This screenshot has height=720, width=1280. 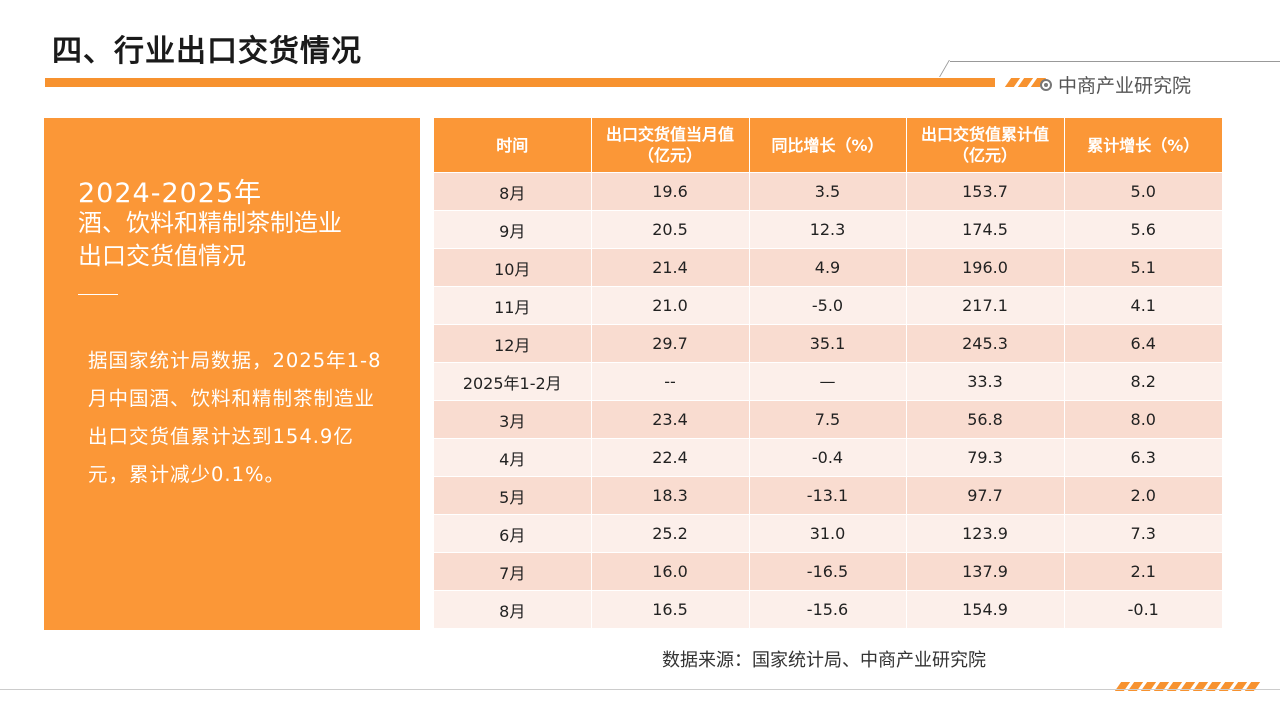 What do you see at coordinates (824, 660) in the screenshot?
I see `data-source-note: 数据来源：国家统计局、中商产业研究院` at bounding box center [824, 660].